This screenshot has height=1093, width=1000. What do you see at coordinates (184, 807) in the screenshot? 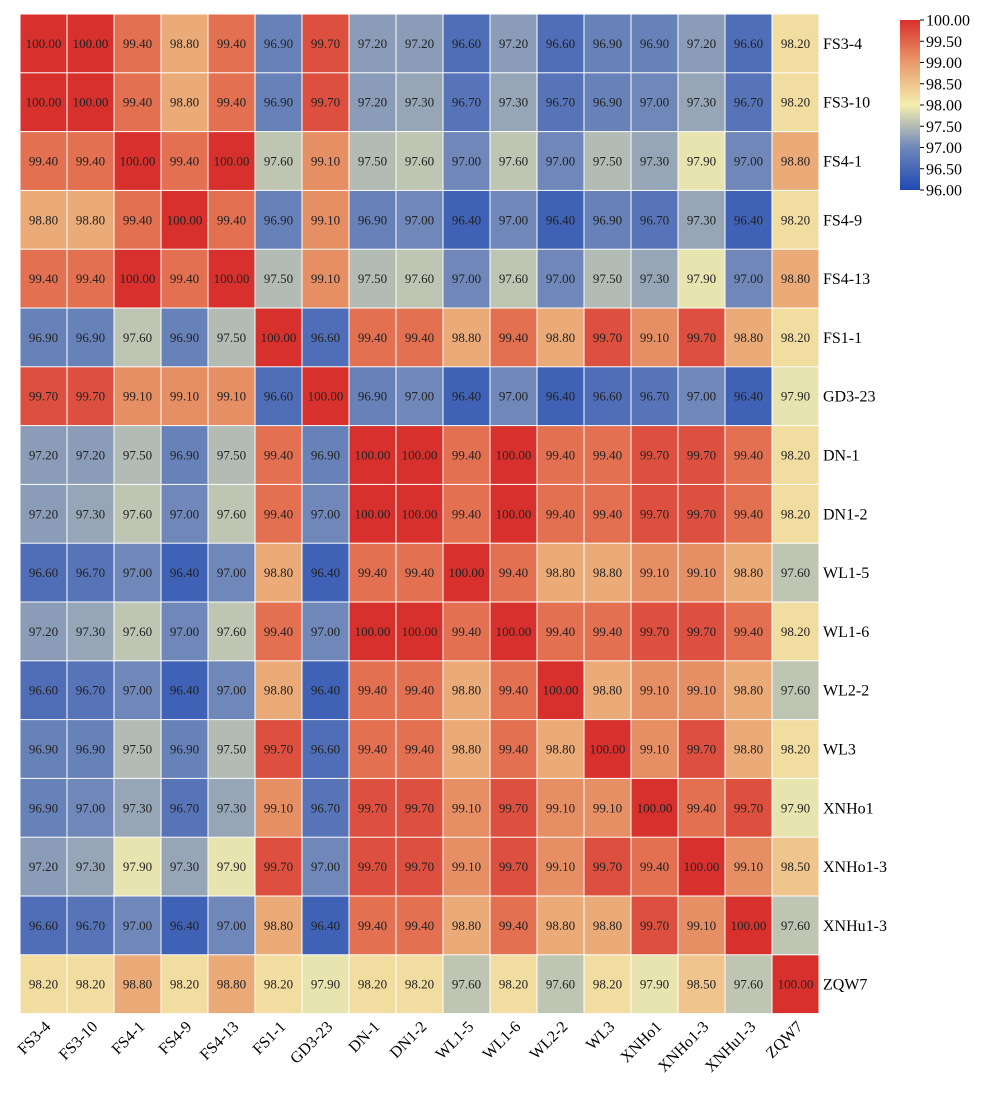
I see `cell-value-label: 96.70` at bounding box center [184, 807].